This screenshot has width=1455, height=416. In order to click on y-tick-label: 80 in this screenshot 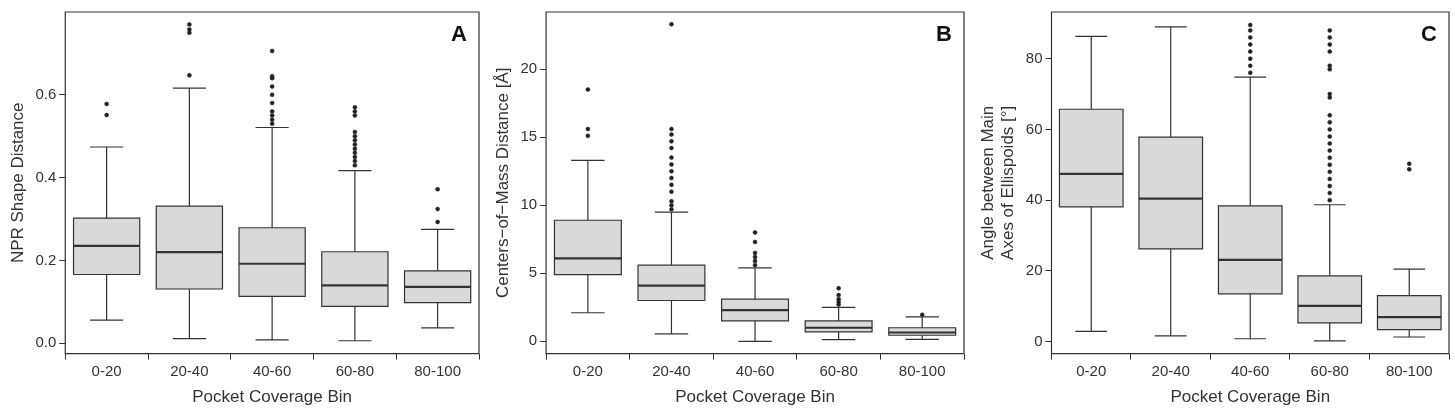, I will do `click(1034, 57)`.